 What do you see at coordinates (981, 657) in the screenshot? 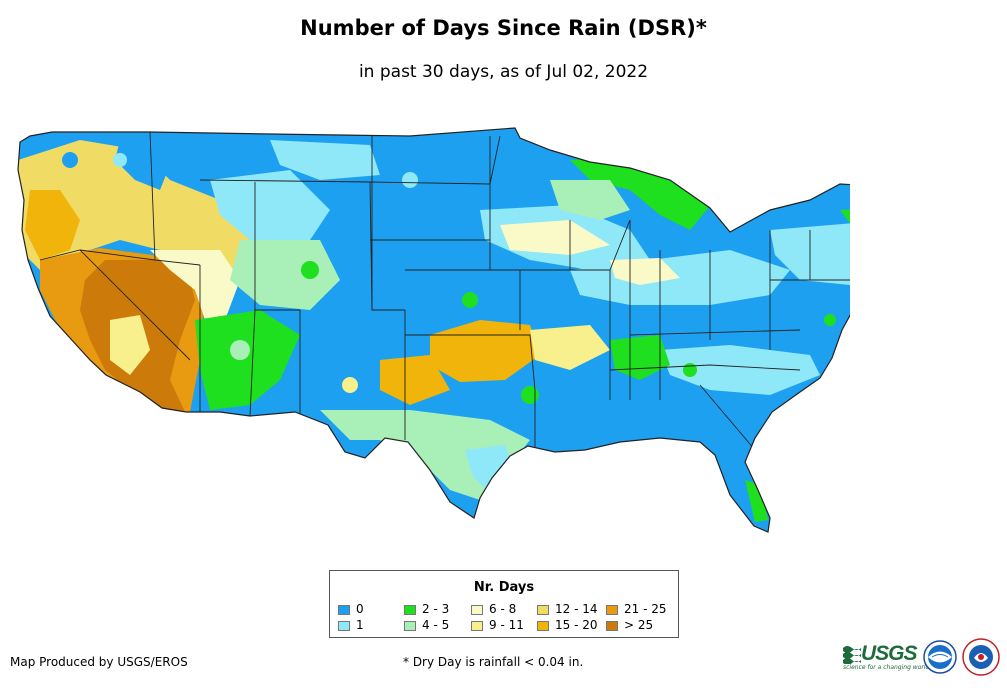
I see `nws-logo-icon` at bounding box center [981, 657].